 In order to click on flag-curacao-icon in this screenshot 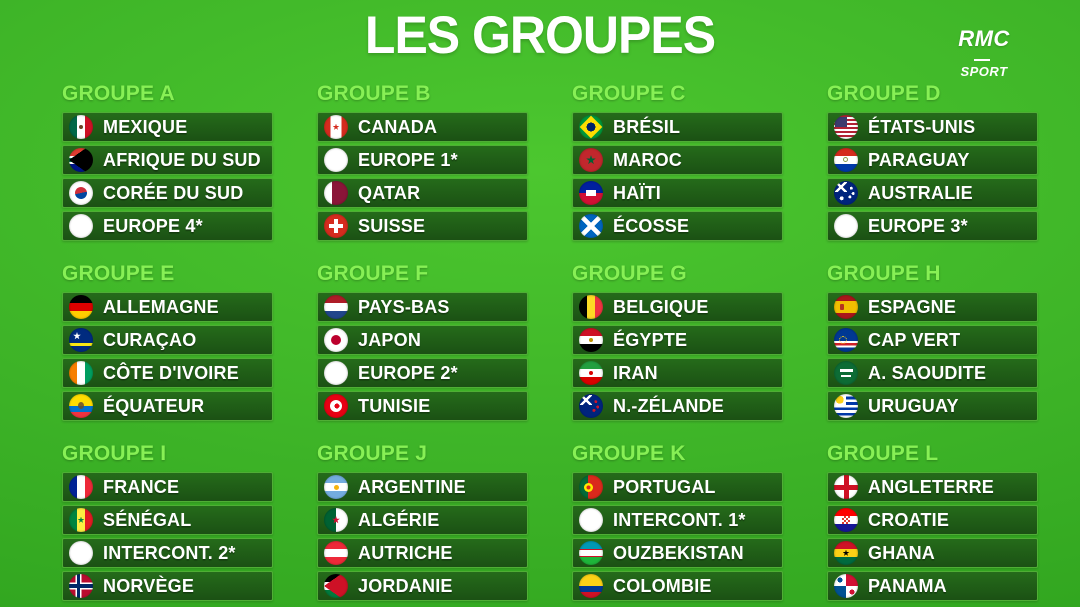, I will do `click(81, 340)`.